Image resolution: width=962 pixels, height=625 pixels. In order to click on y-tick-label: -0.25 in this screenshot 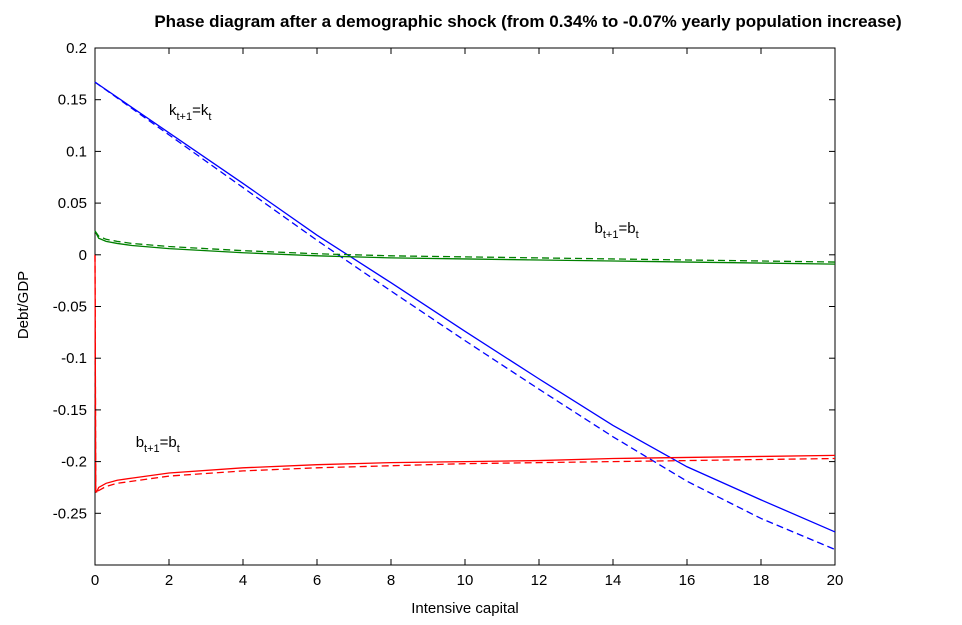, I will do `click(70, 513)`.